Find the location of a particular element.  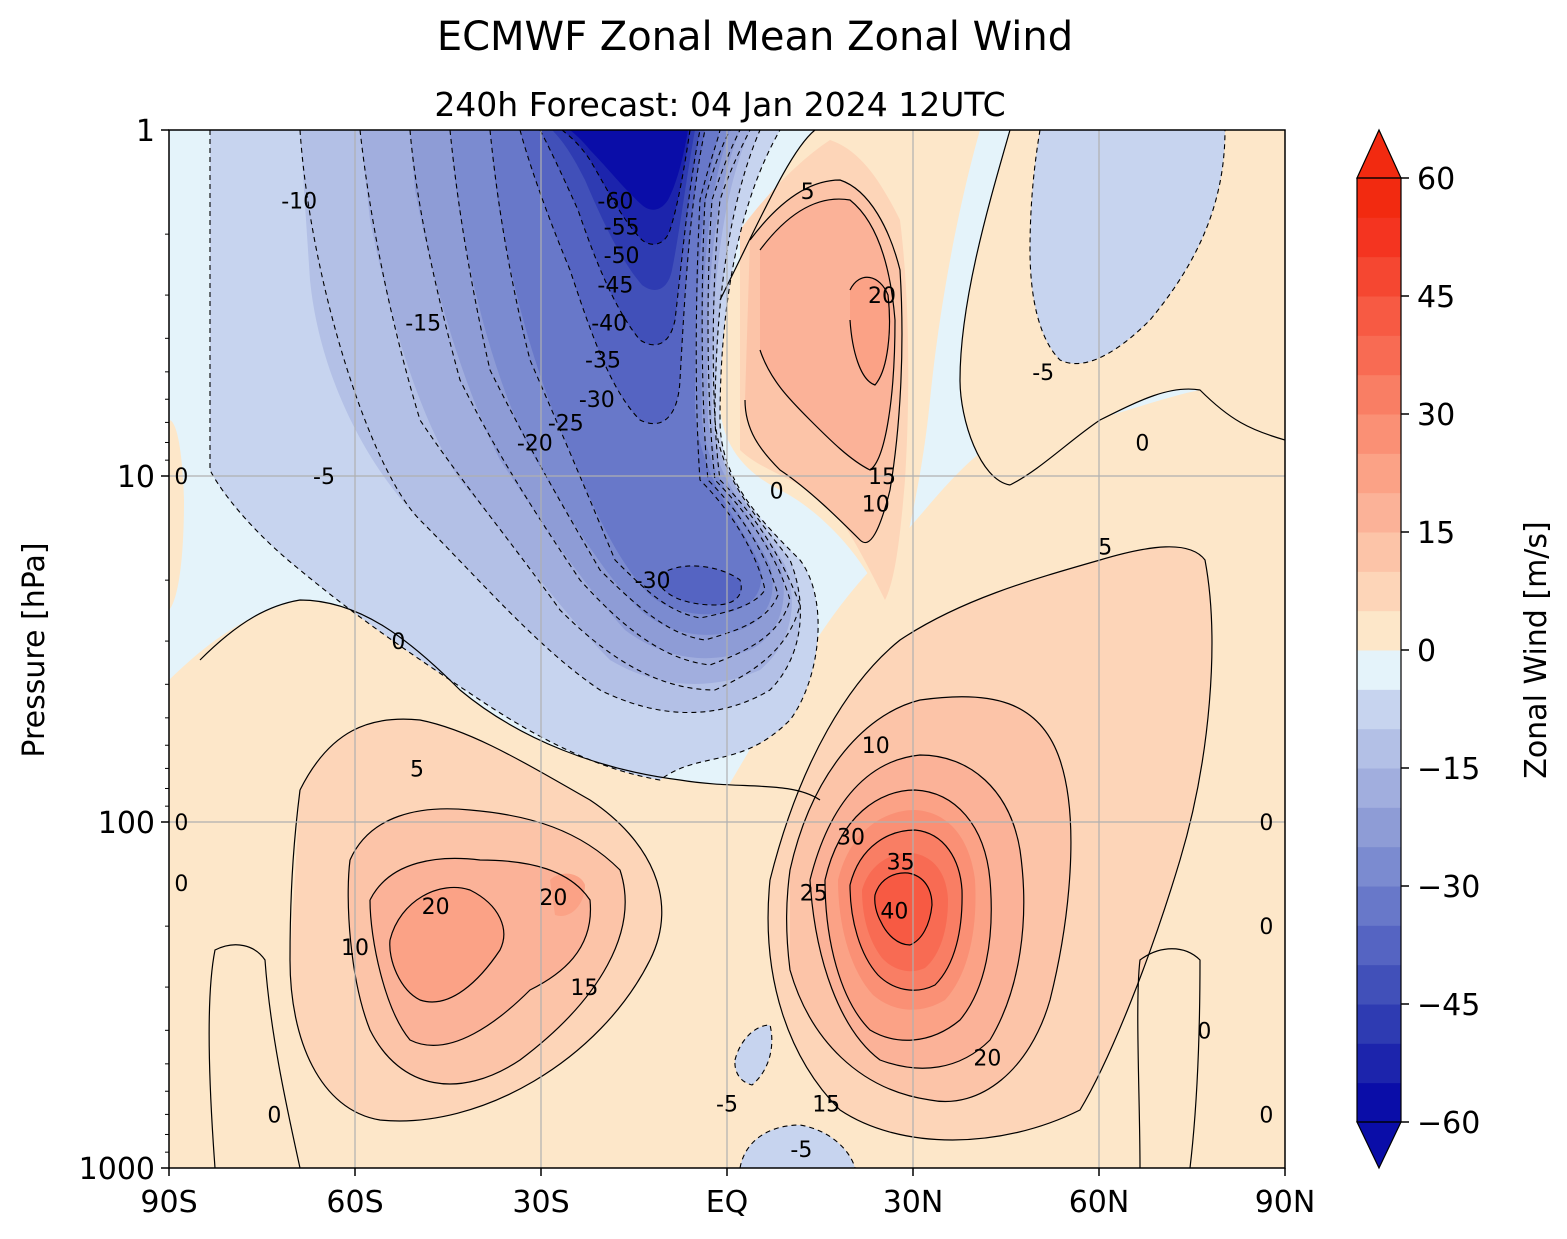

contour-label: 35 is located at coordinates (901, 862).